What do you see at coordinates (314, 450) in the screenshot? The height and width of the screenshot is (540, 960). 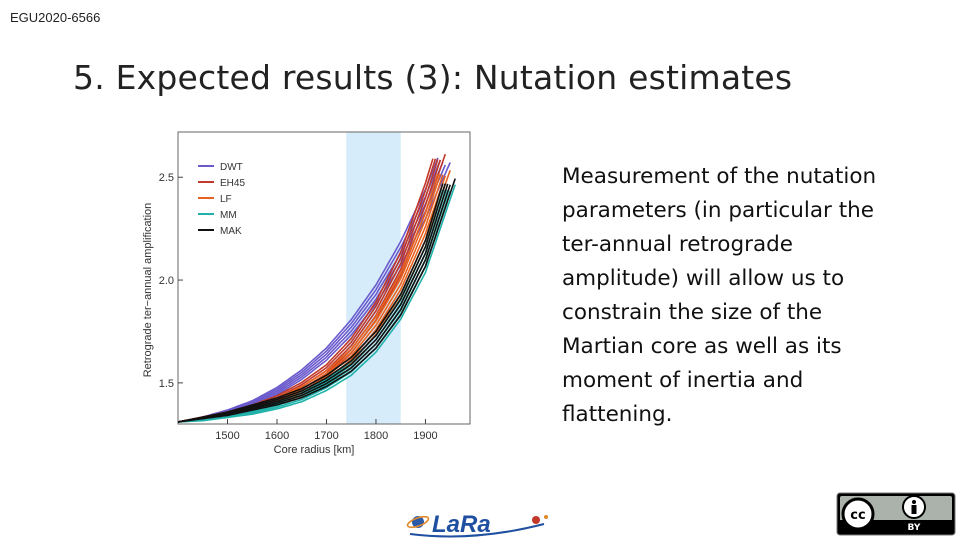 I see `x-axis-label: Core radius [km]` at bounding box center [314, 450].